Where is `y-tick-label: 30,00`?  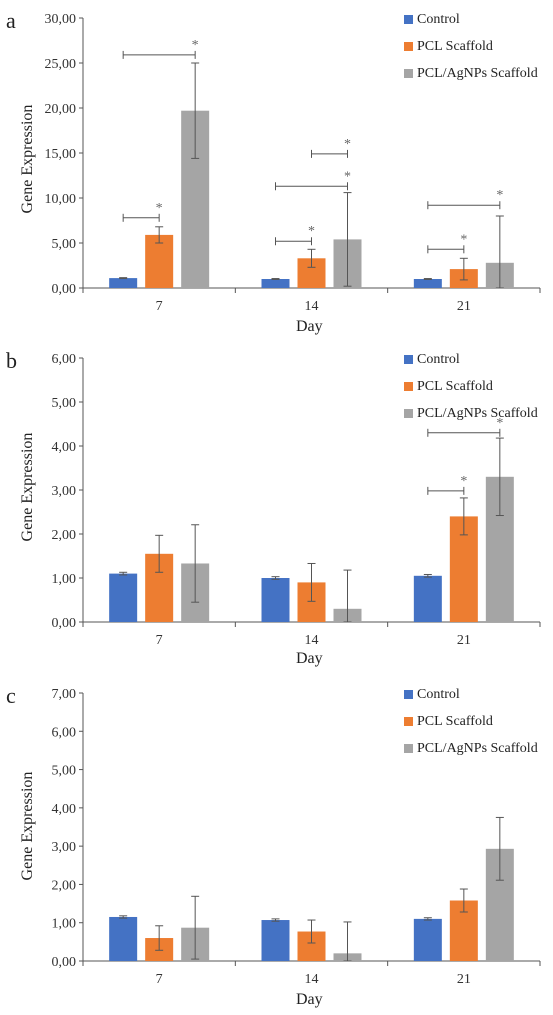 y-tick-label: 30,00 is located at coordinates (61, 19).